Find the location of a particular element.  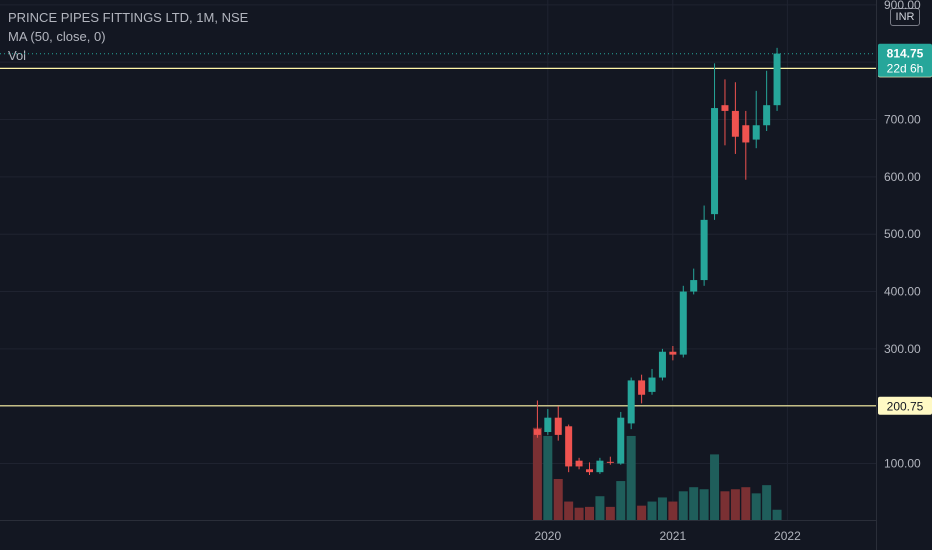

x-tick-label: 2021 is located at coordinates (672, 536).